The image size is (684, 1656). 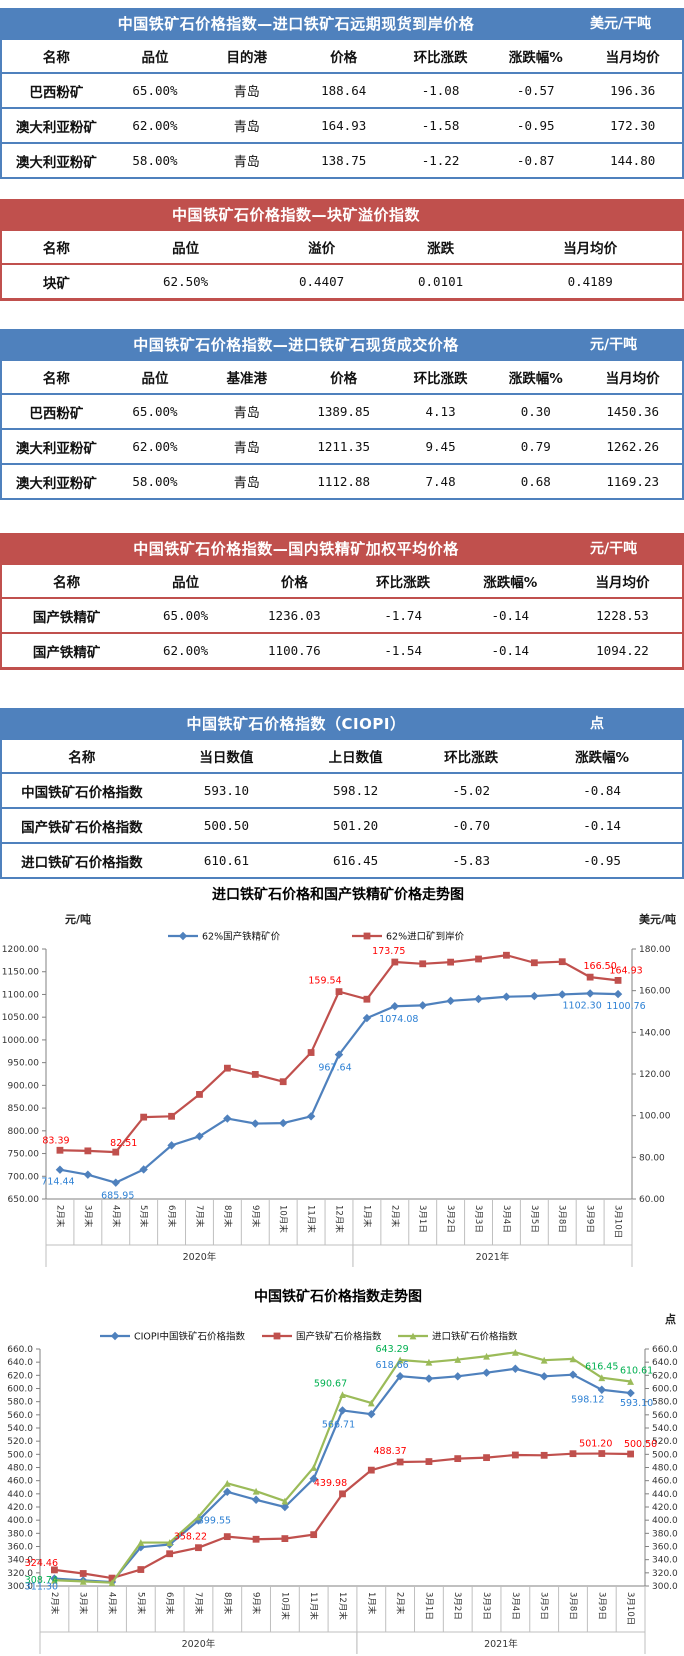 I want to click on cell-value: 0.0101, so click(x=441, y=281).